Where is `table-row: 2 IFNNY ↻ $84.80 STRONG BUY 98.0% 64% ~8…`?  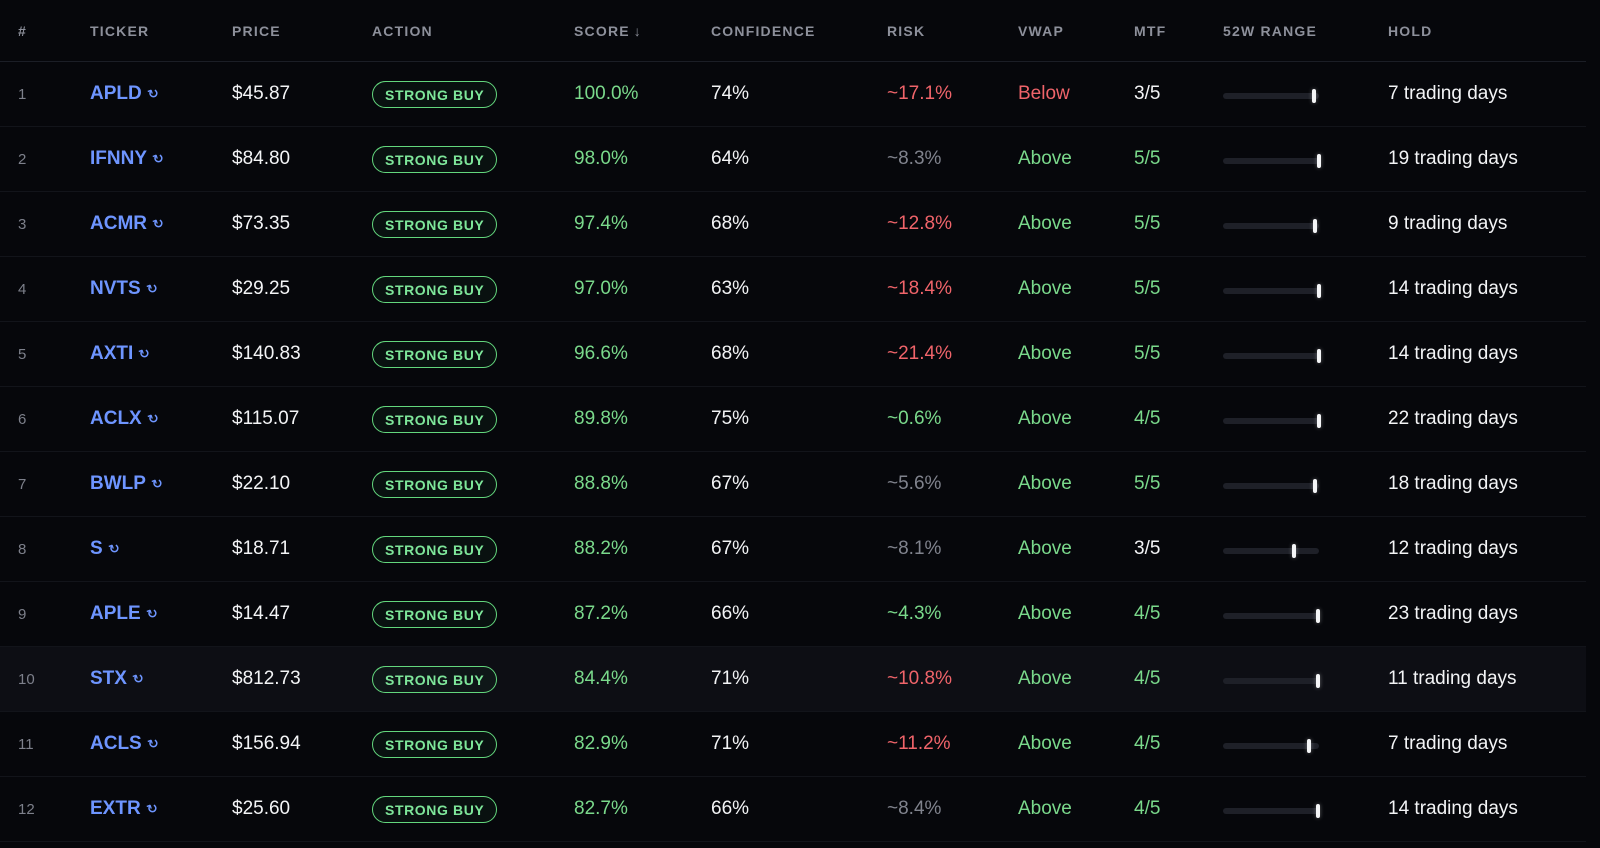 table-row: 2 IFNNY ↻ $84.80 STRONG BUY 98.0% 64% ~8… is located at coordinates (793, 159).